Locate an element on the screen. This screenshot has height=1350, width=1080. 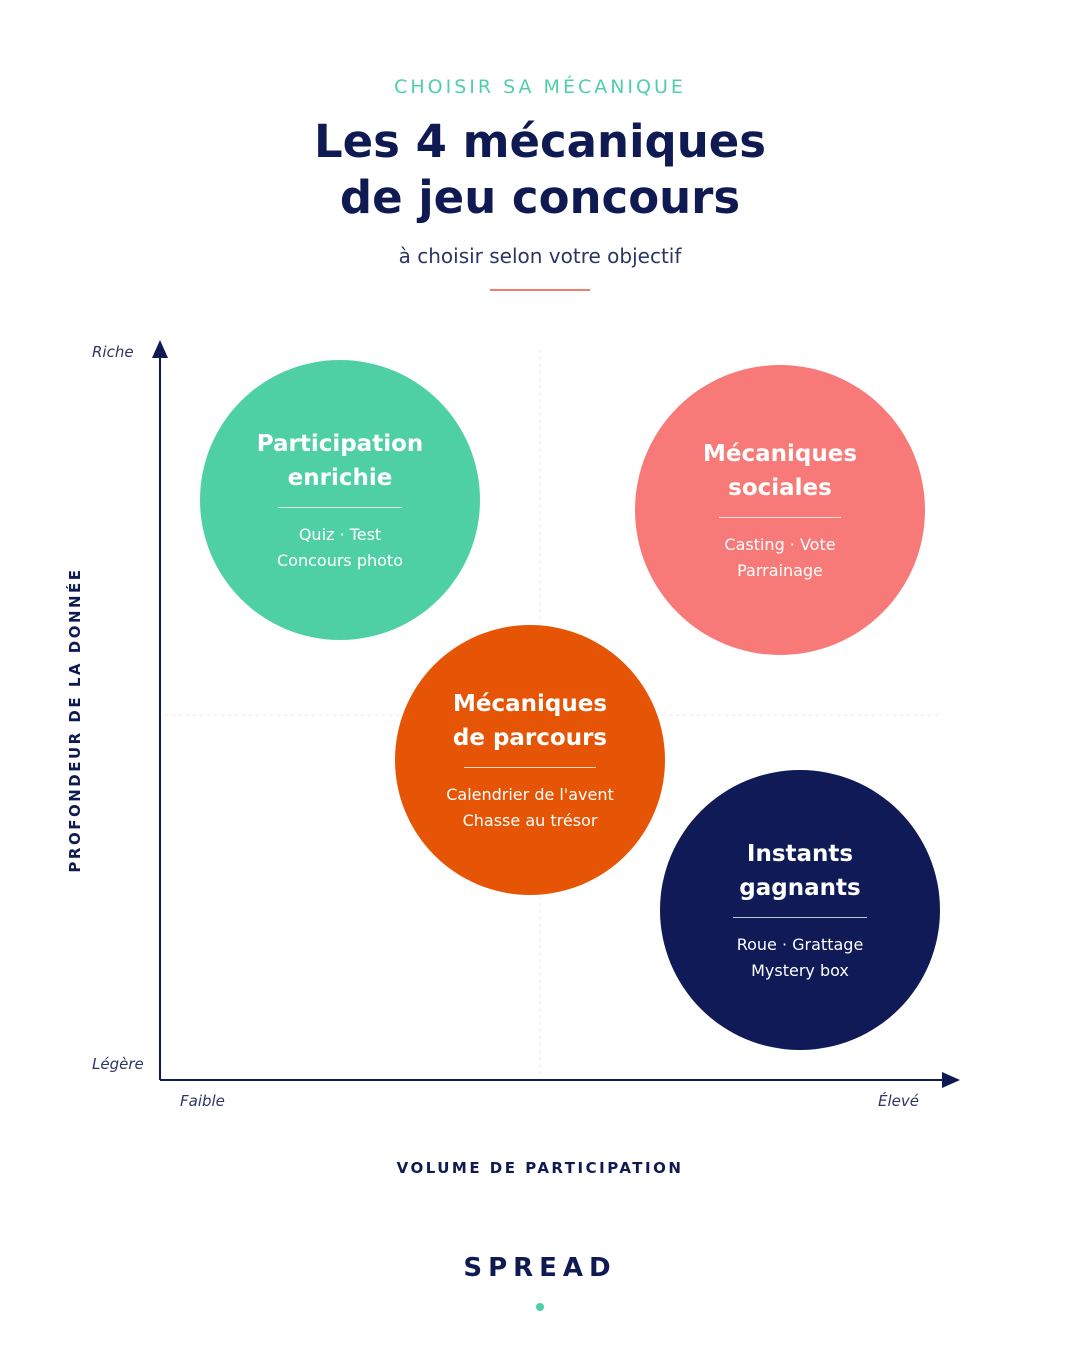
x-axis-low-label: Faible is located at coordinates (202, 1101).